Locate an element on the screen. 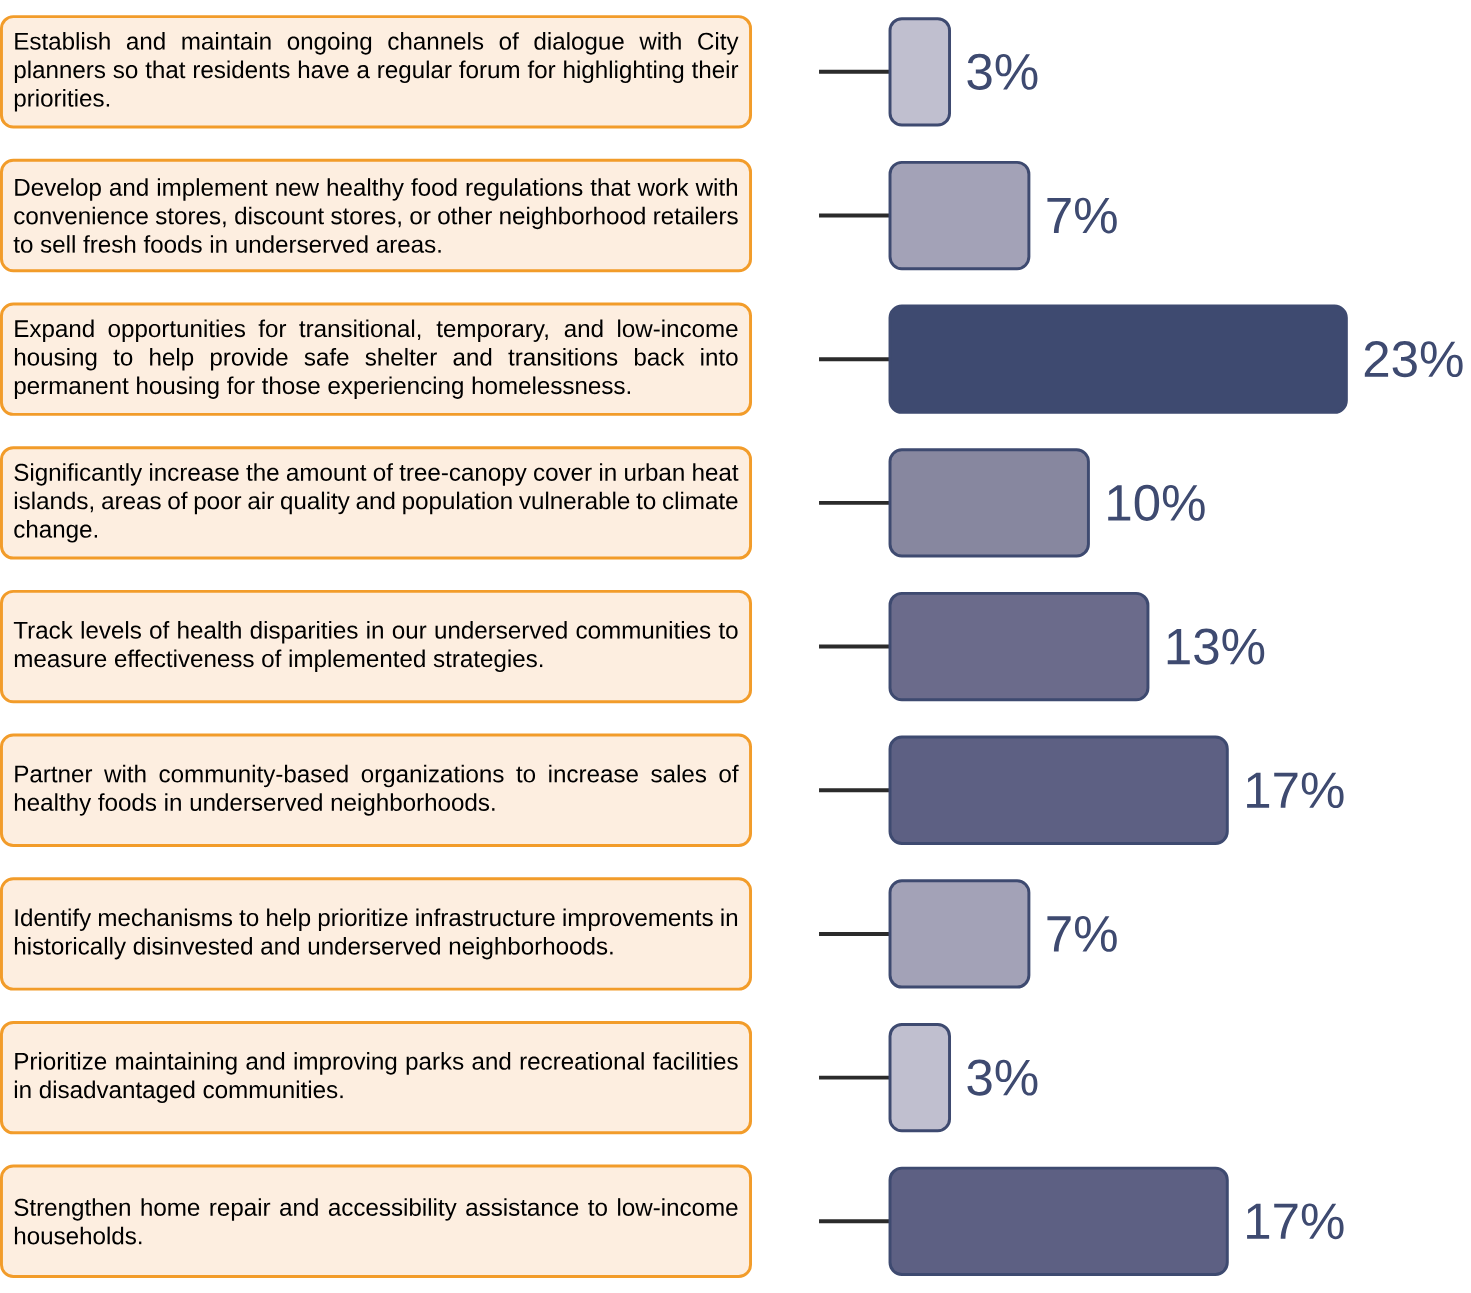 The height and width of the screenshot is (1293, 1471). y-tick-label: Develop and implement new healthy food regulations that work with convenience stores, discount stores, or other neighborhood retailers to sell fresh foods in underserved areas. is located at coordinates (375, 215).